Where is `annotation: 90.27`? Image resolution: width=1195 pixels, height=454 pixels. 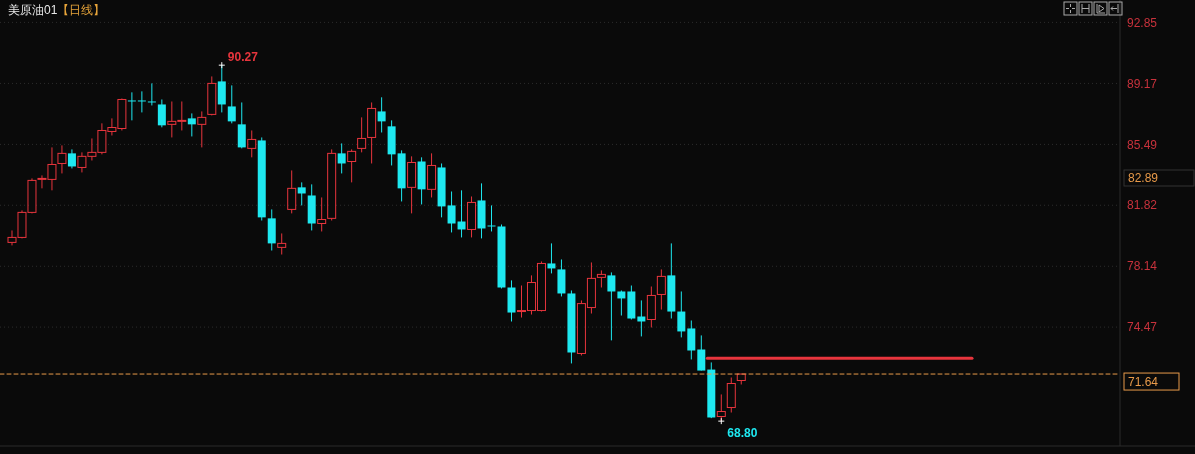 annotation: 90.27 is located at coordinates (243, 57).